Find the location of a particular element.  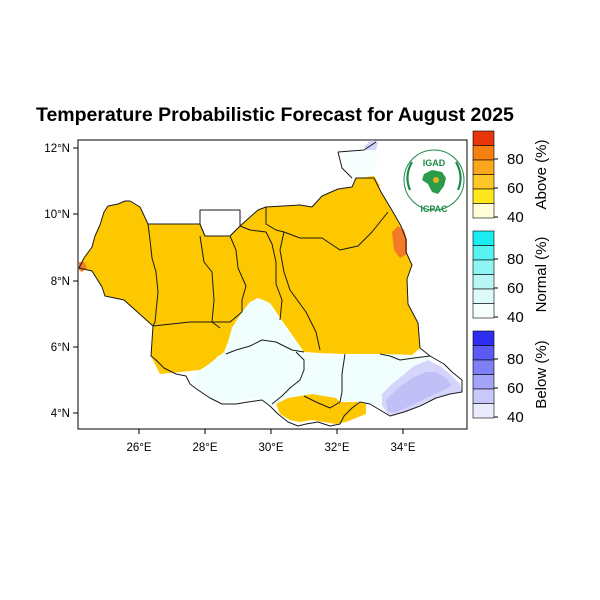

y-axis: 12°N 10°N 8°N 6°N 4°N is located at coordinates (61, 281).